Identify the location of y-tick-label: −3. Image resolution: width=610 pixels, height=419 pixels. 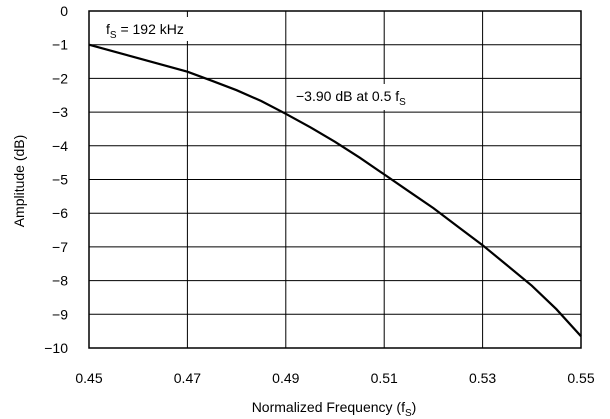
(60, 112).